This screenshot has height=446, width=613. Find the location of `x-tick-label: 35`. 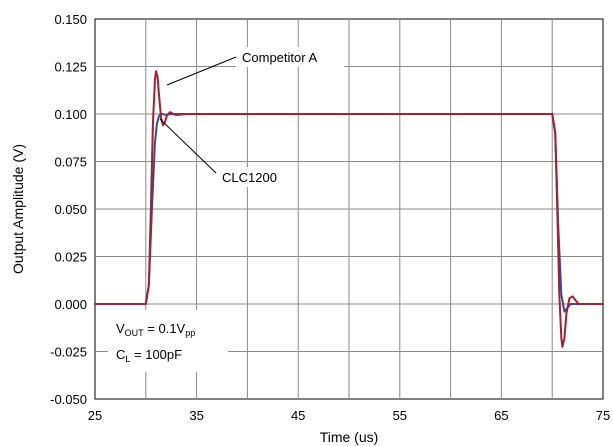

x-tick-label: 35 is located at coordinates (196, 415).